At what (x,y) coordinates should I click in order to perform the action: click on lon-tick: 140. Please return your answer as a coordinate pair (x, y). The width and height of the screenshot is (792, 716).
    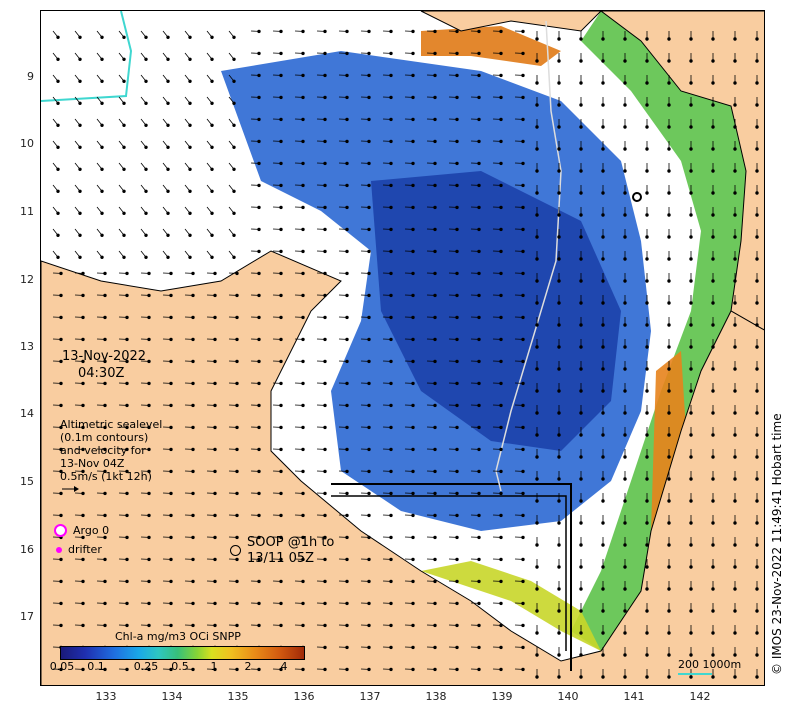
    Looking at the image, I should click on (568, 696).